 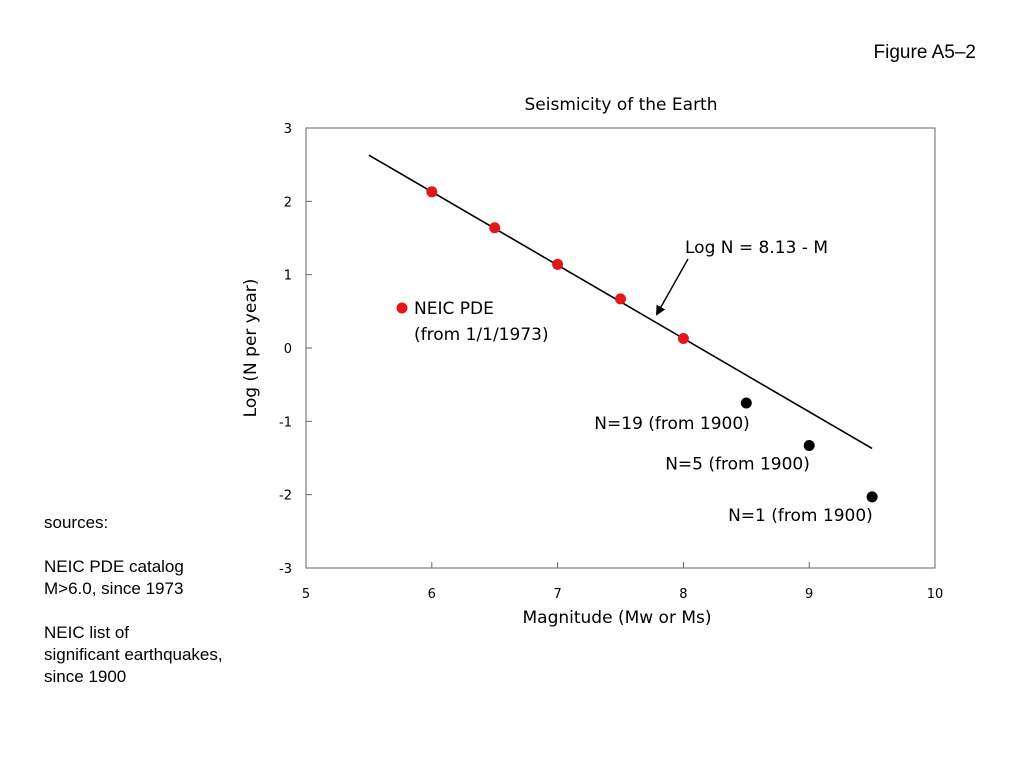 What do you see at coordinates (454, 309) in the screenshot?
I see `legend-label-line1: NEIC PDE` at bounding box center [454, 309].